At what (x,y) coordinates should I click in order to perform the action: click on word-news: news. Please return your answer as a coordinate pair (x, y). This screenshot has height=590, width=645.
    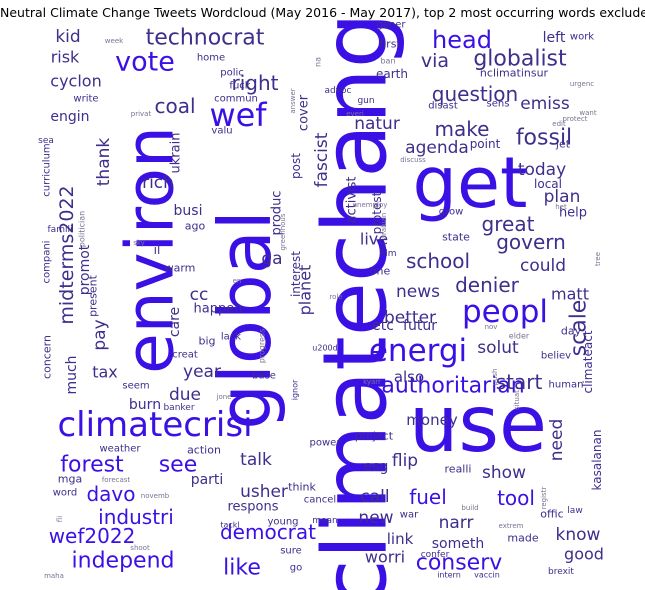
    Looking at the image, I should click on (418, 292).